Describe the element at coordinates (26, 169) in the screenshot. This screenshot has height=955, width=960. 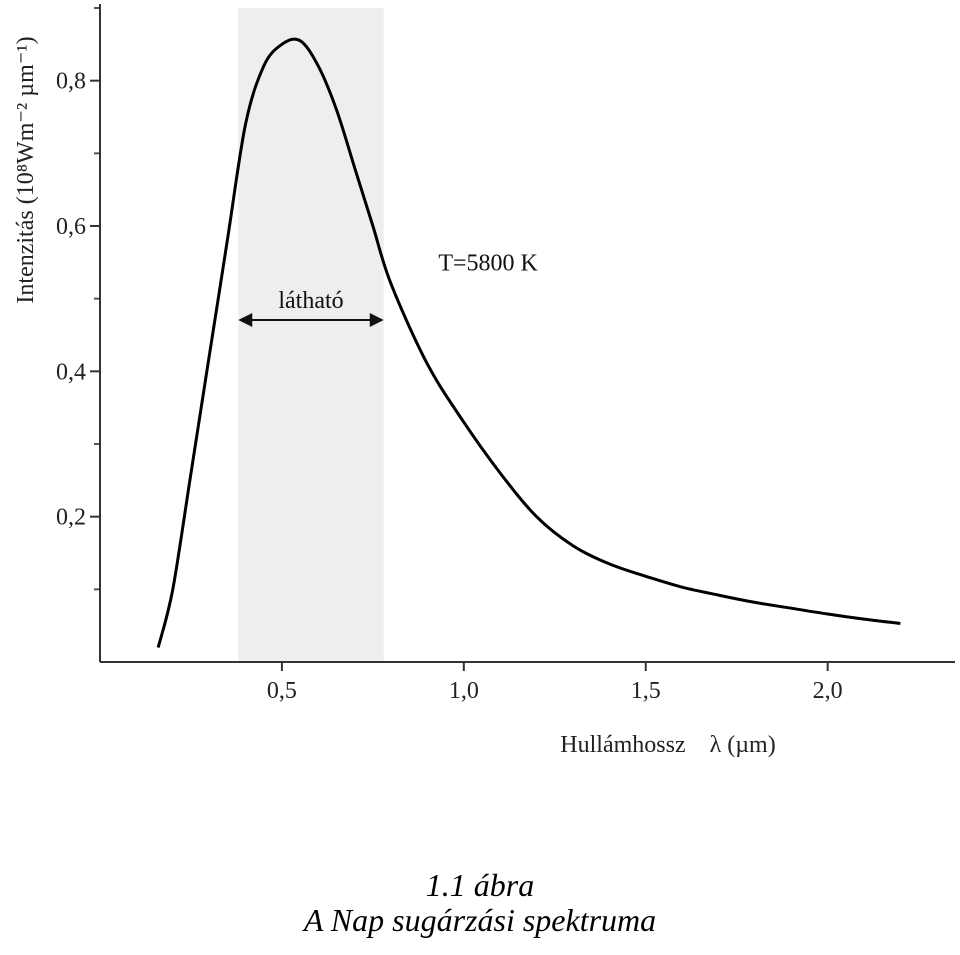
I see `y-axis-title: Intenzitás (10⁸Wm⁻² µm⁻¹)` at that location.